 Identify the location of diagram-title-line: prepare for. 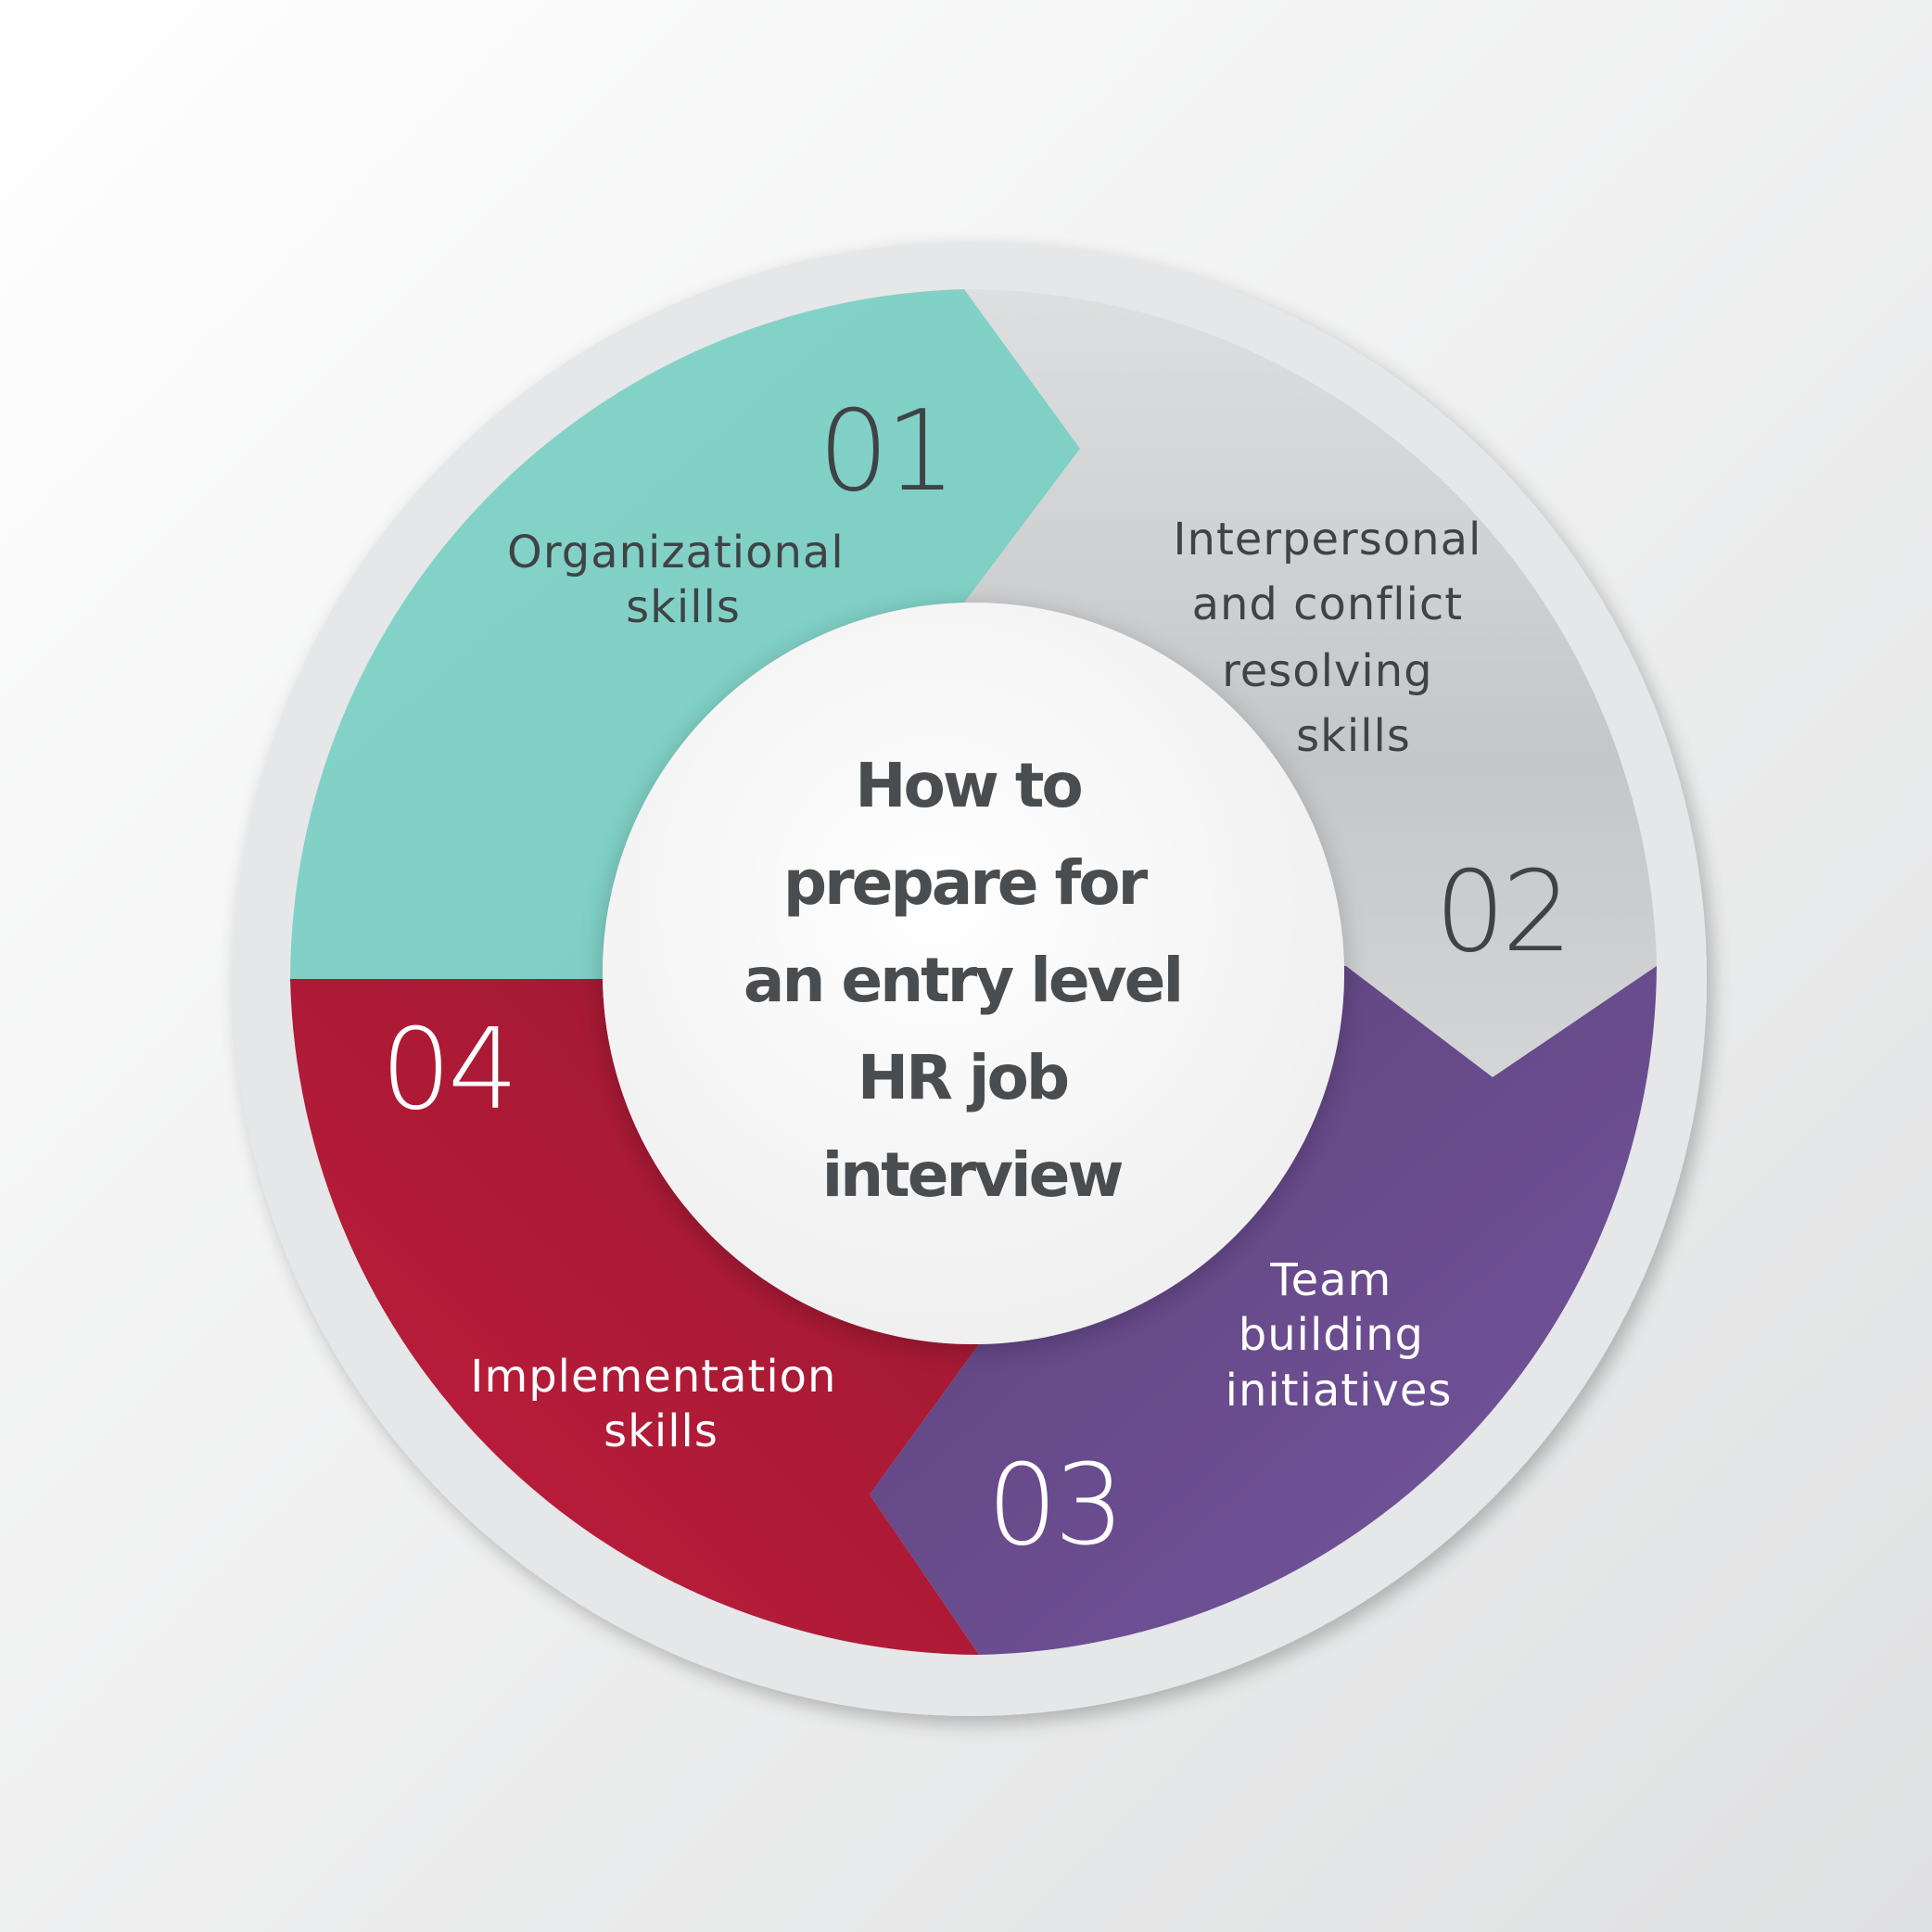
(966, 883).